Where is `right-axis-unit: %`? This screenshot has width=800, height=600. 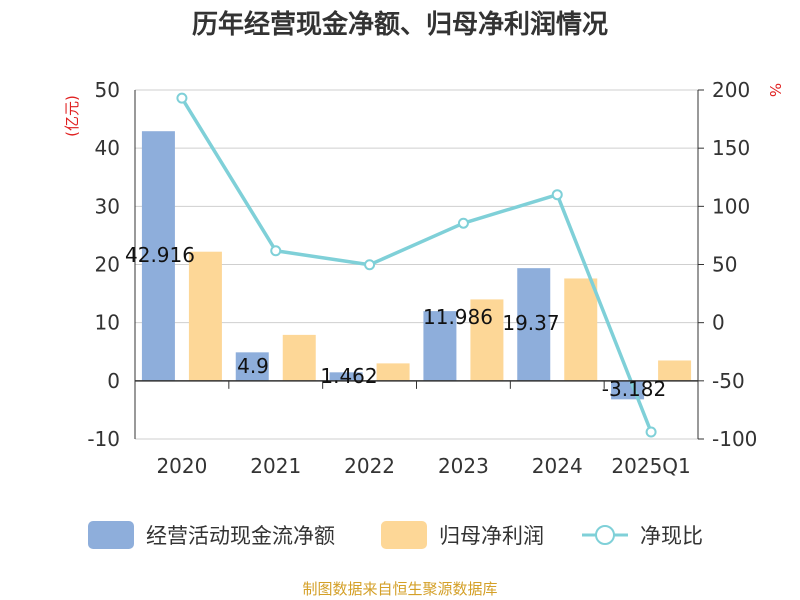 right-axis-unit: % is located at coordinates (775, 90).